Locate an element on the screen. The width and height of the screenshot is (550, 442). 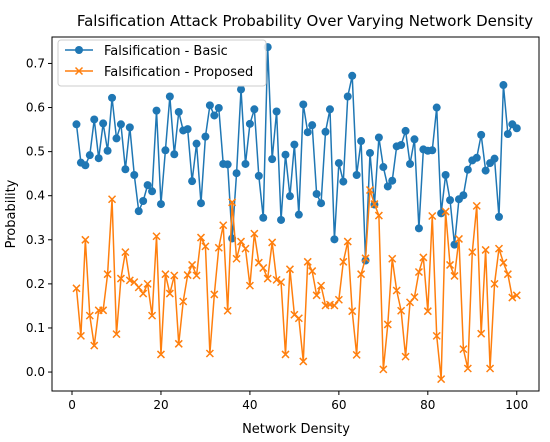
x-tick-label: 100 is located at coordinates (516, 405).